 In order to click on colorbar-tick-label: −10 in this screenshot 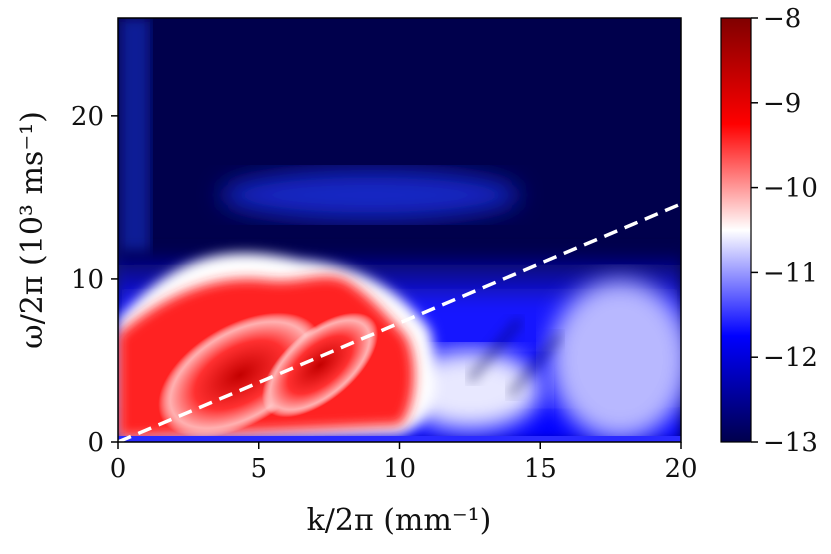, I will do `click(790, 189)`.